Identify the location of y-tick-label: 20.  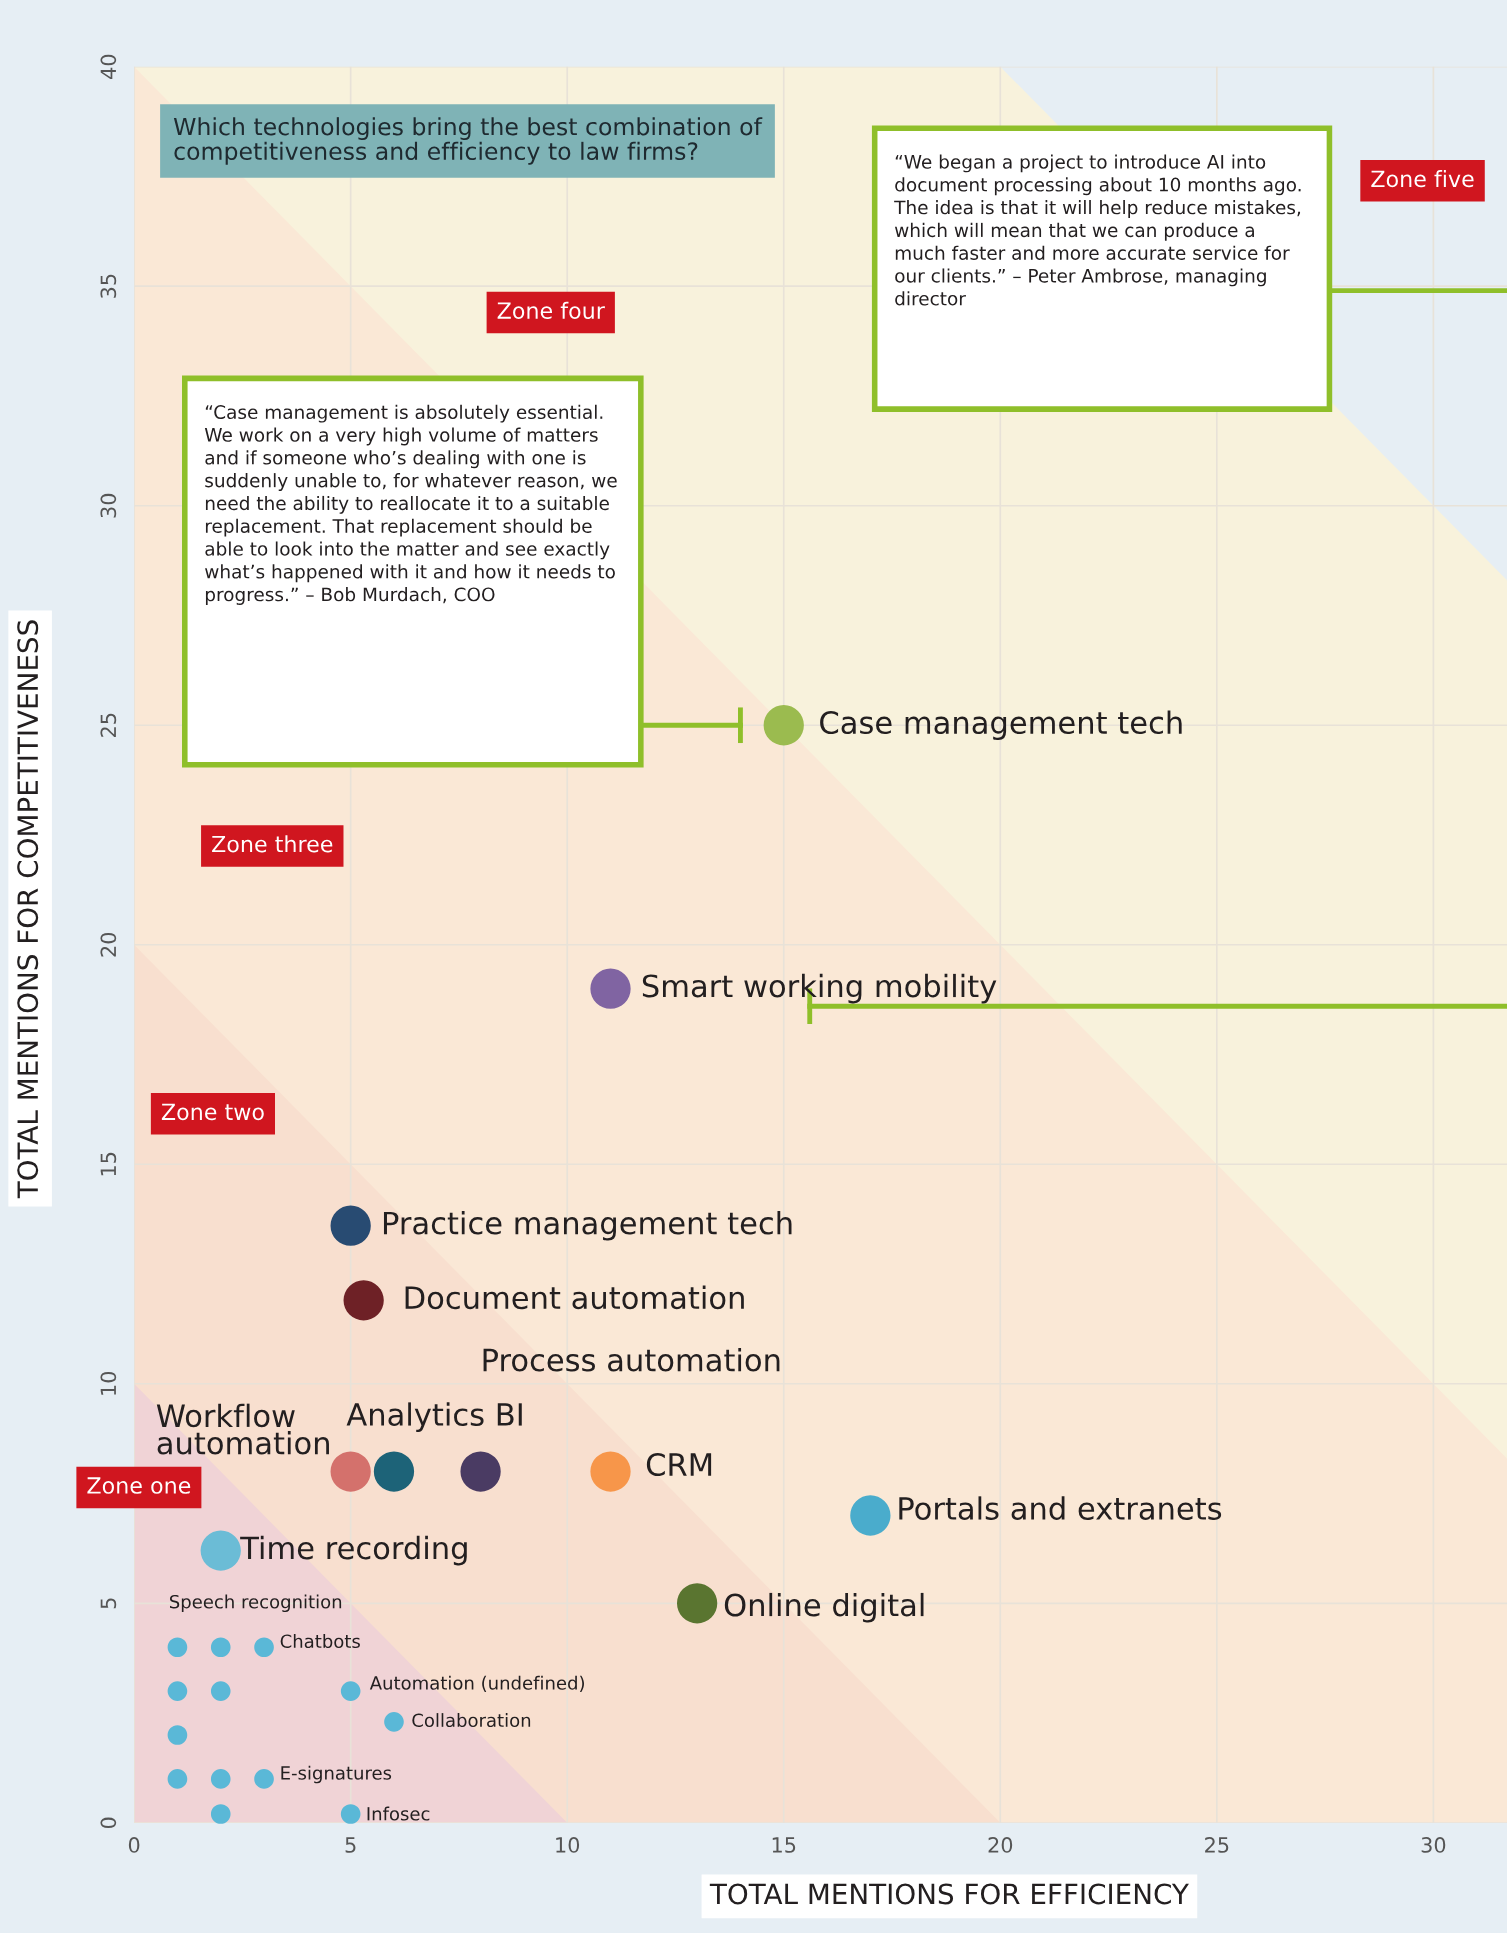
(108, 944).